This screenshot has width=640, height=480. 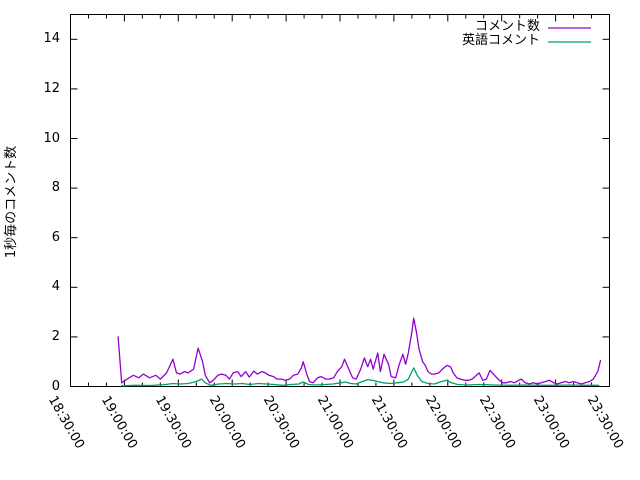 What do you see at coordinates (55, 188) in the screenshot?
I see `y-tick-label: 8` at bounding box center [55, 188].